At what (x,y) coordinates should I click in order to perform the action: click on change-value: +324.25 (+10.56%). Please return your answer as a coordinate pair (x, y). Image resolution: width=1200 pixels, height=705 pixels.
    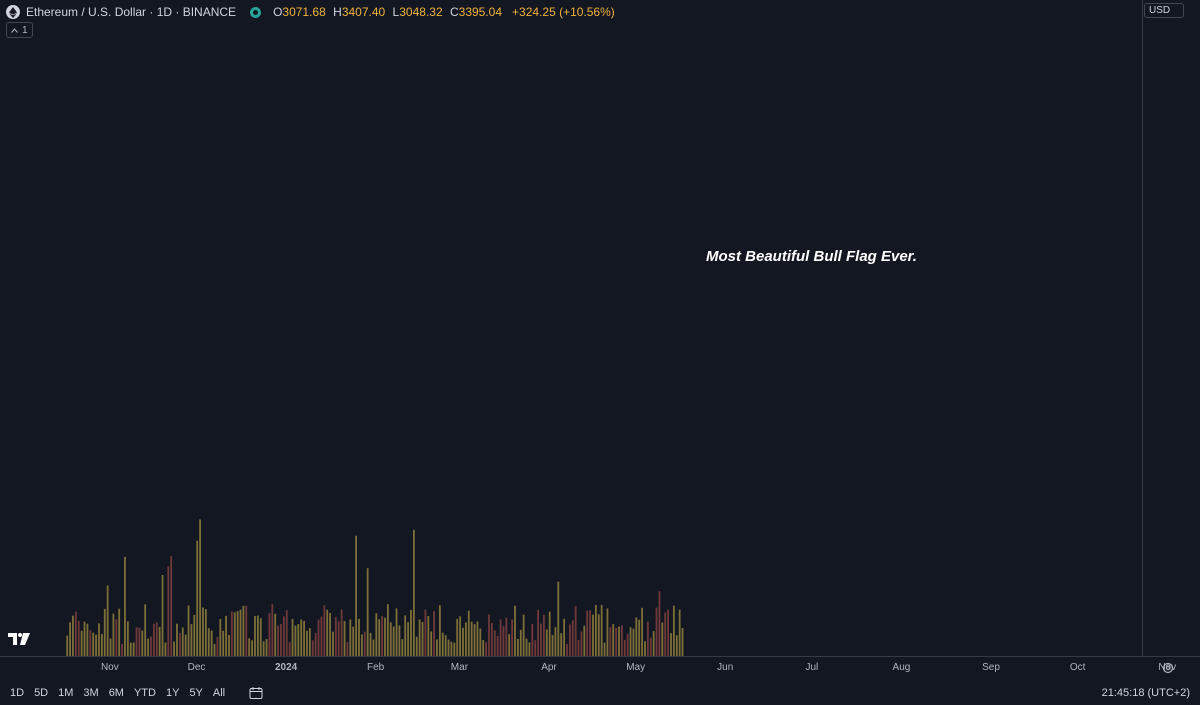
    Looking at the image, I should click on (563, 12).